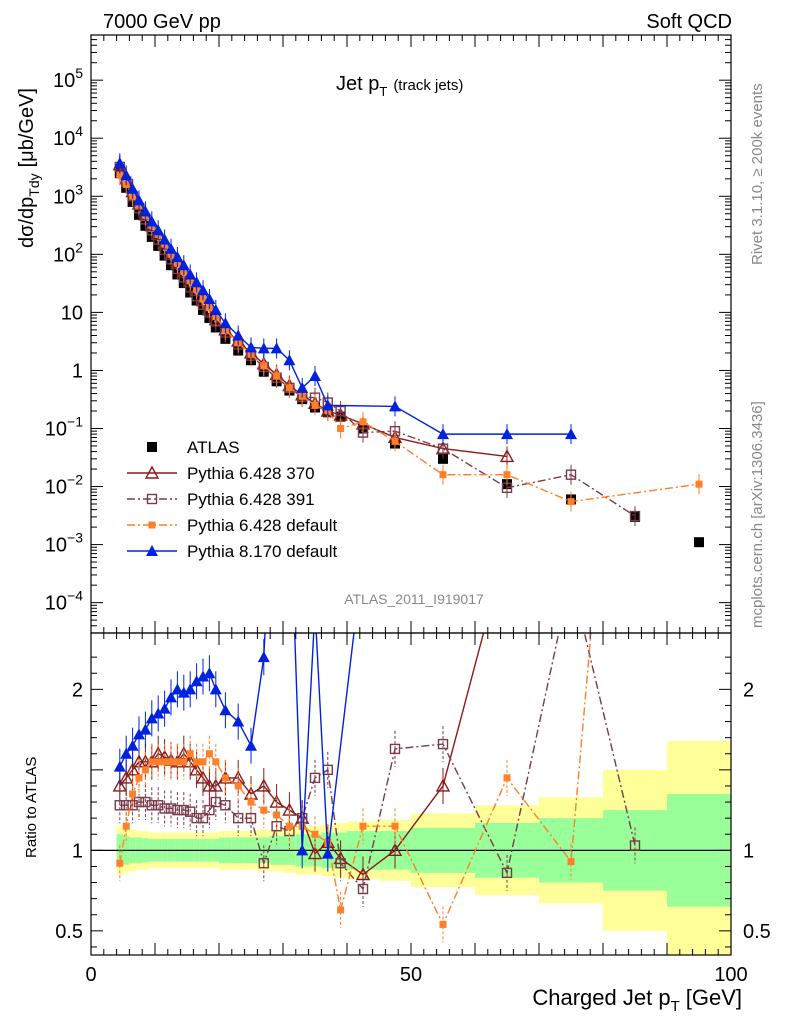 The height and width of the screenshot is (1024, 786). What do you see at coordinates (77, 371) in the screenshot?
I see `y-tick-label: 1` at bounding box center [77, 371].